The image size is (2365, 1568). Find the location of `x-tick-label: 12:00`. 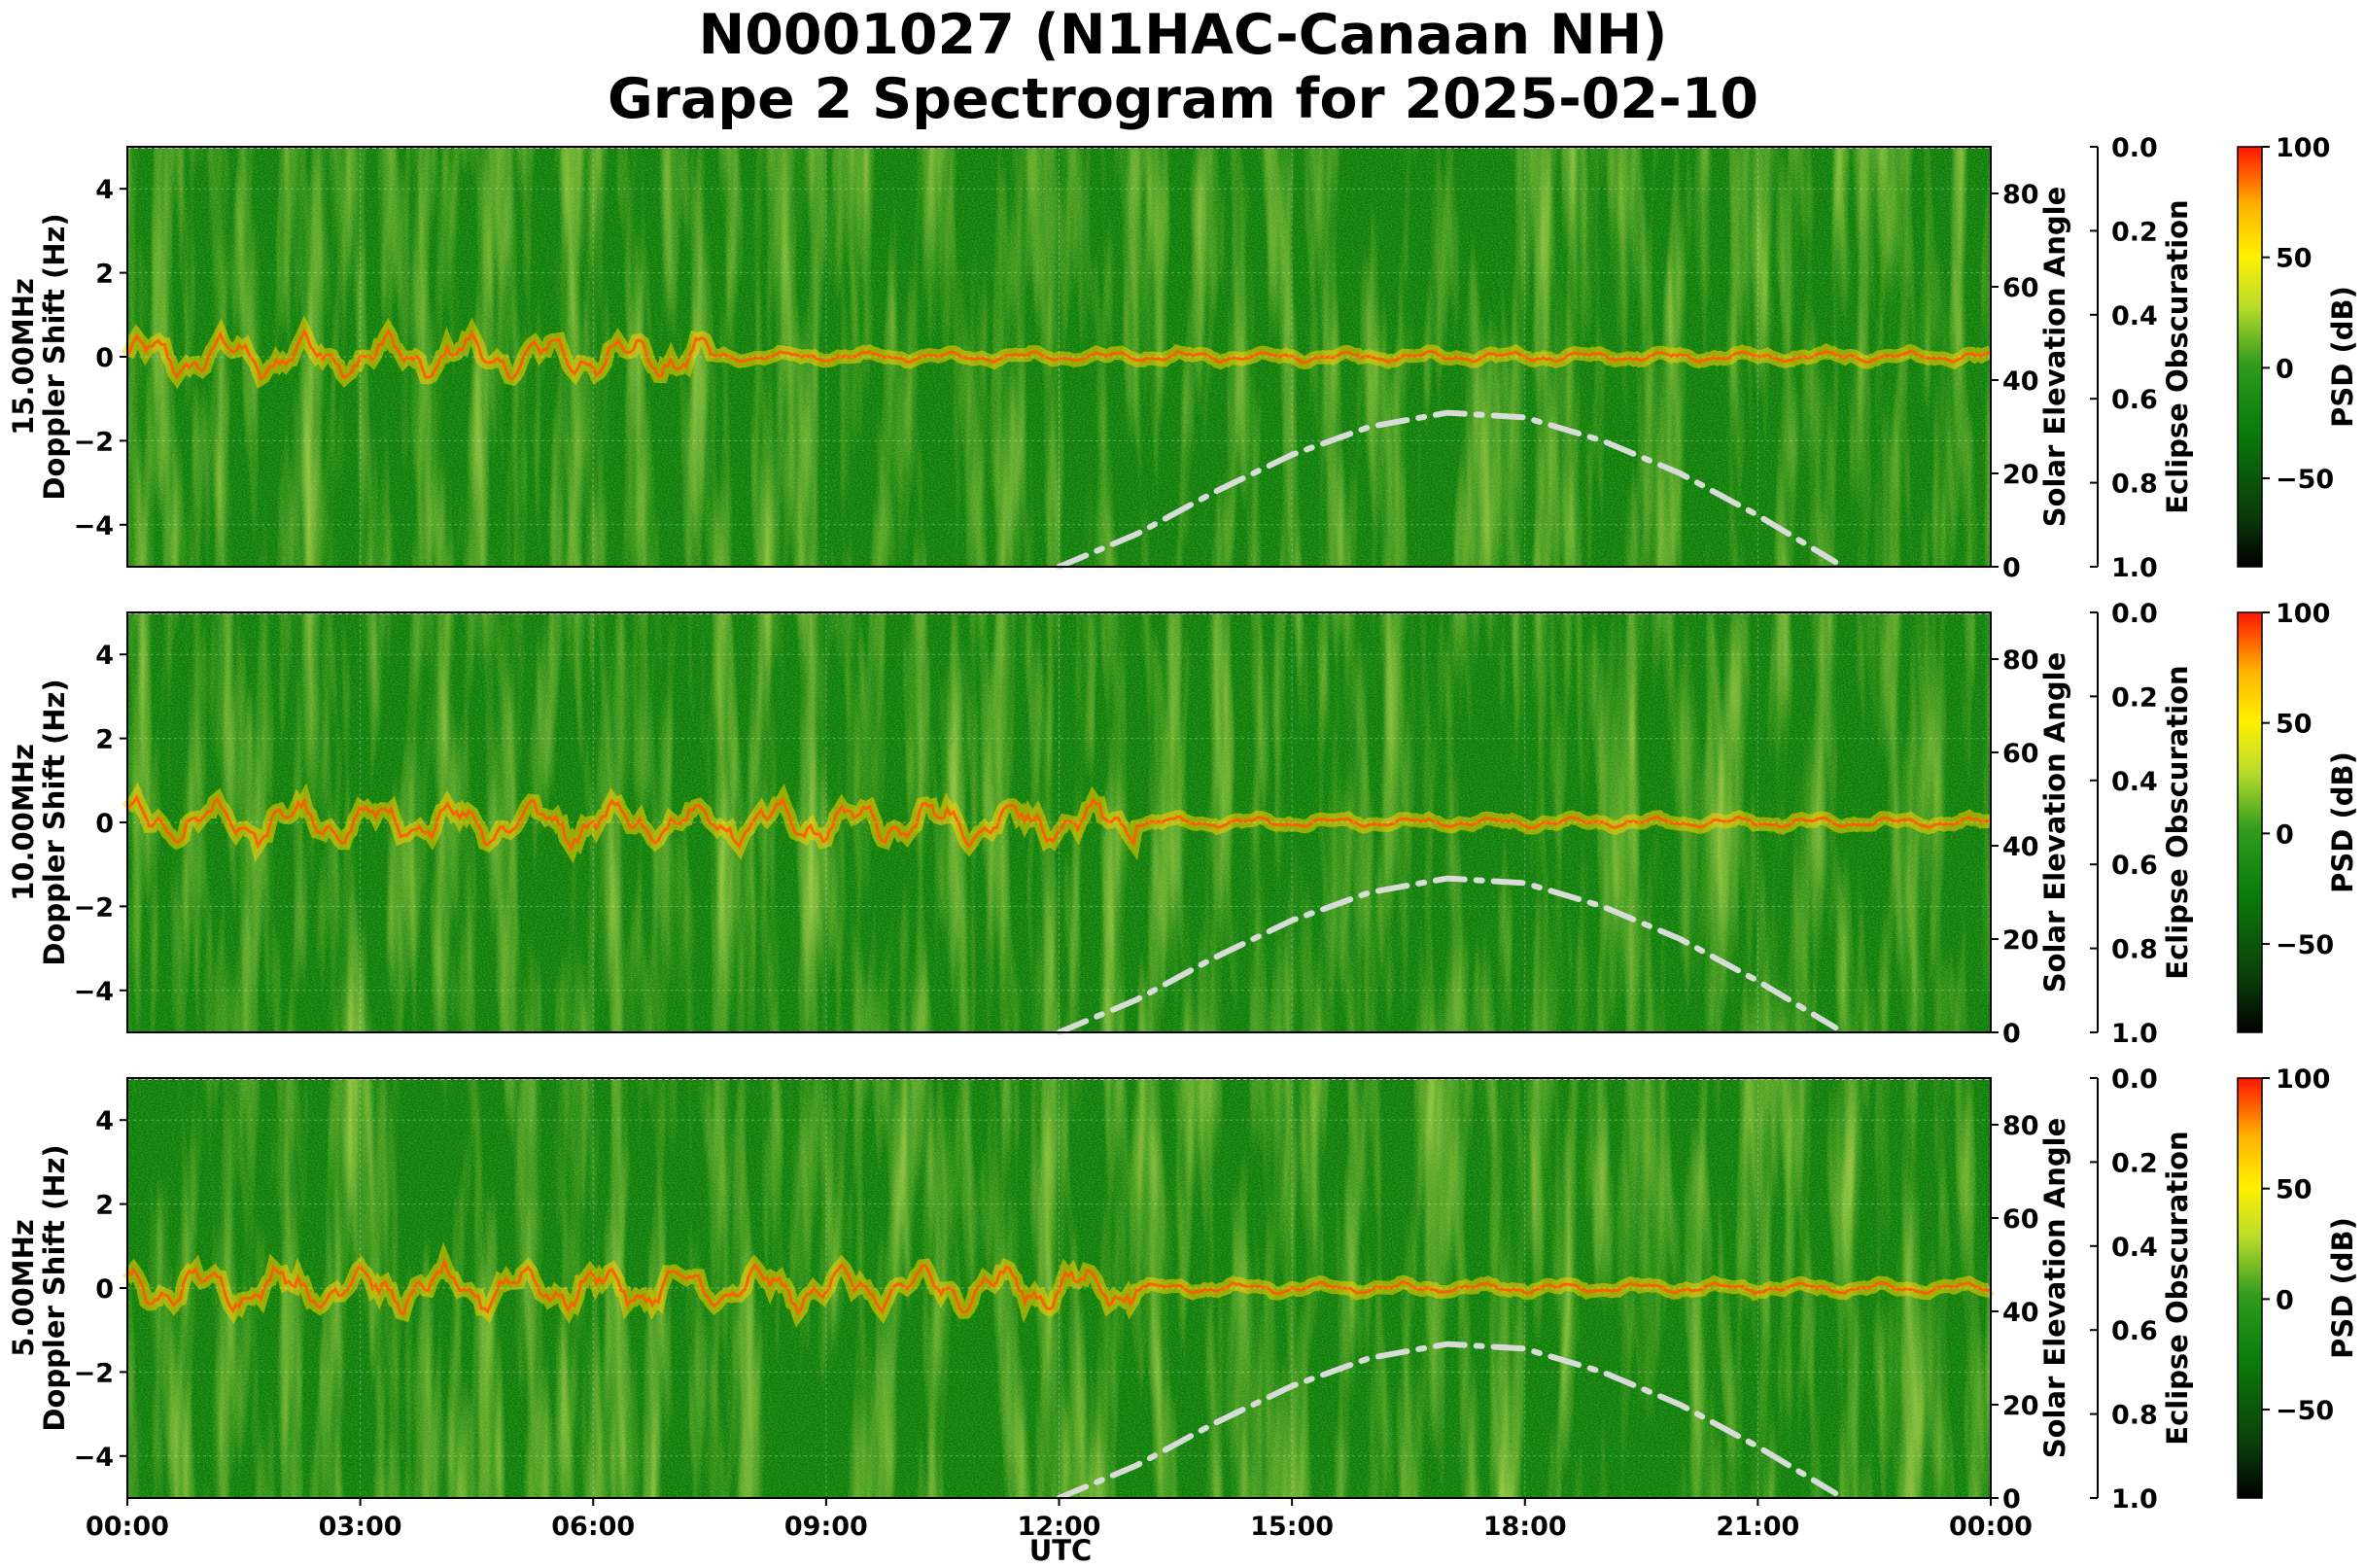

x-tick-label: 12:00 is located at coordinates (1060, 1527).